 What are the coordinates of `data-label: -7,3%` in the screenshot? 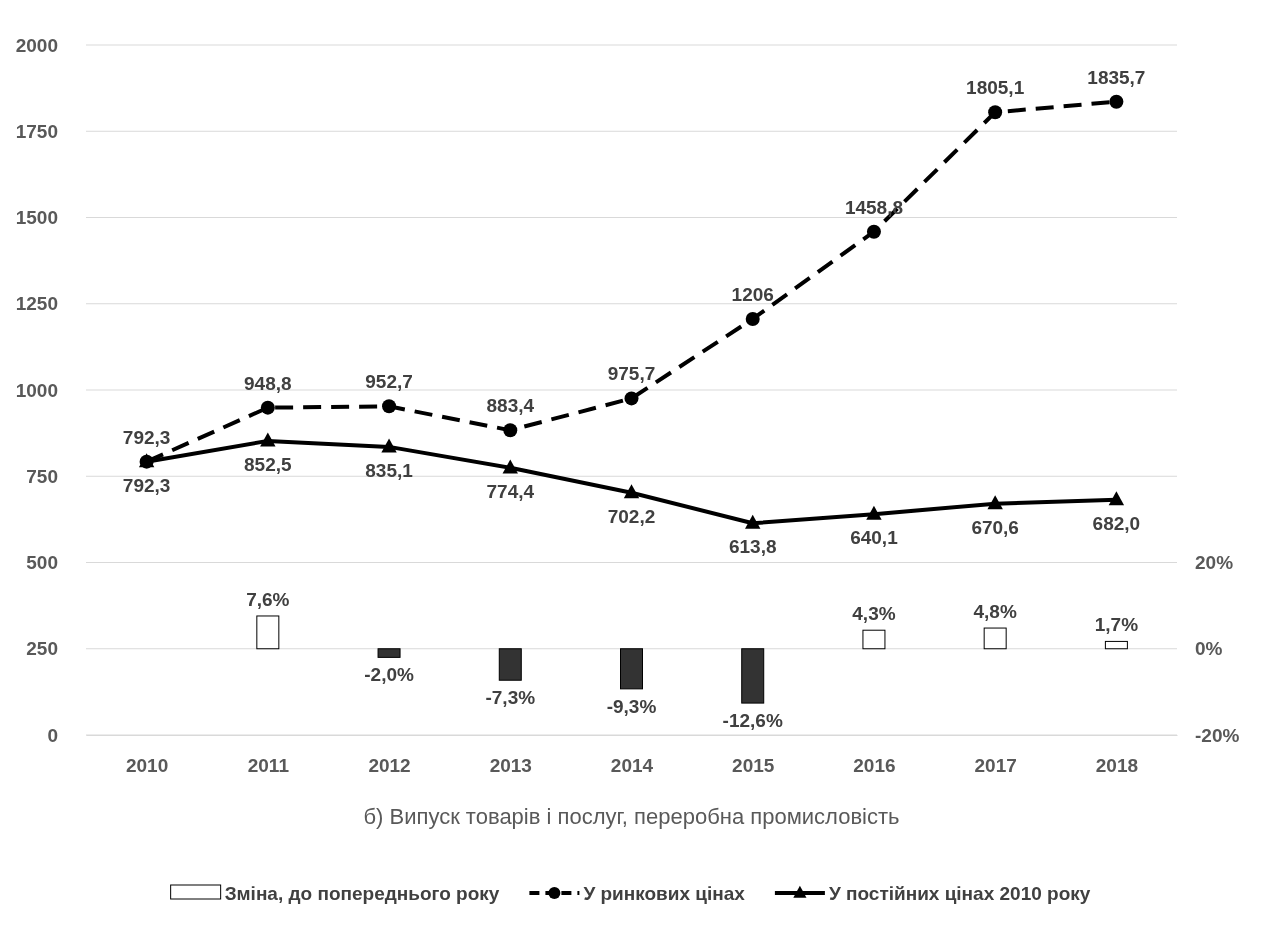 It's located at (510, 698).